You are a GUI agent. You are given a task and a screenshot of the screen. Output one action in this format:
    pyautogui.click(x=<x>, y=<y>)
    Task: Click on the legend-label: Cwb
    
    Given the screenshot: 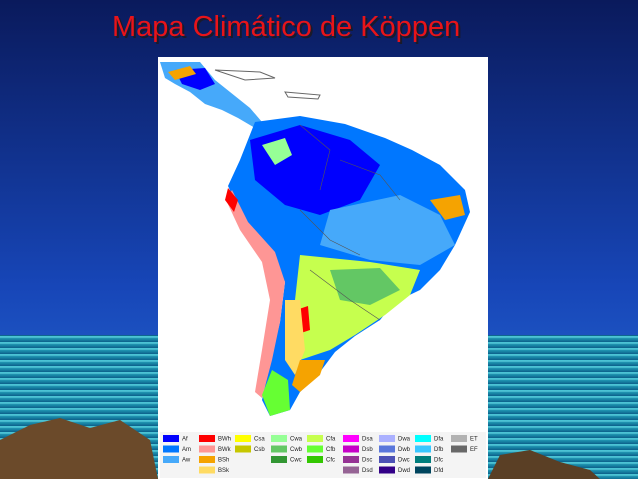 What is the action you would take?
    pyautogui.click(x=296, y=450)
    